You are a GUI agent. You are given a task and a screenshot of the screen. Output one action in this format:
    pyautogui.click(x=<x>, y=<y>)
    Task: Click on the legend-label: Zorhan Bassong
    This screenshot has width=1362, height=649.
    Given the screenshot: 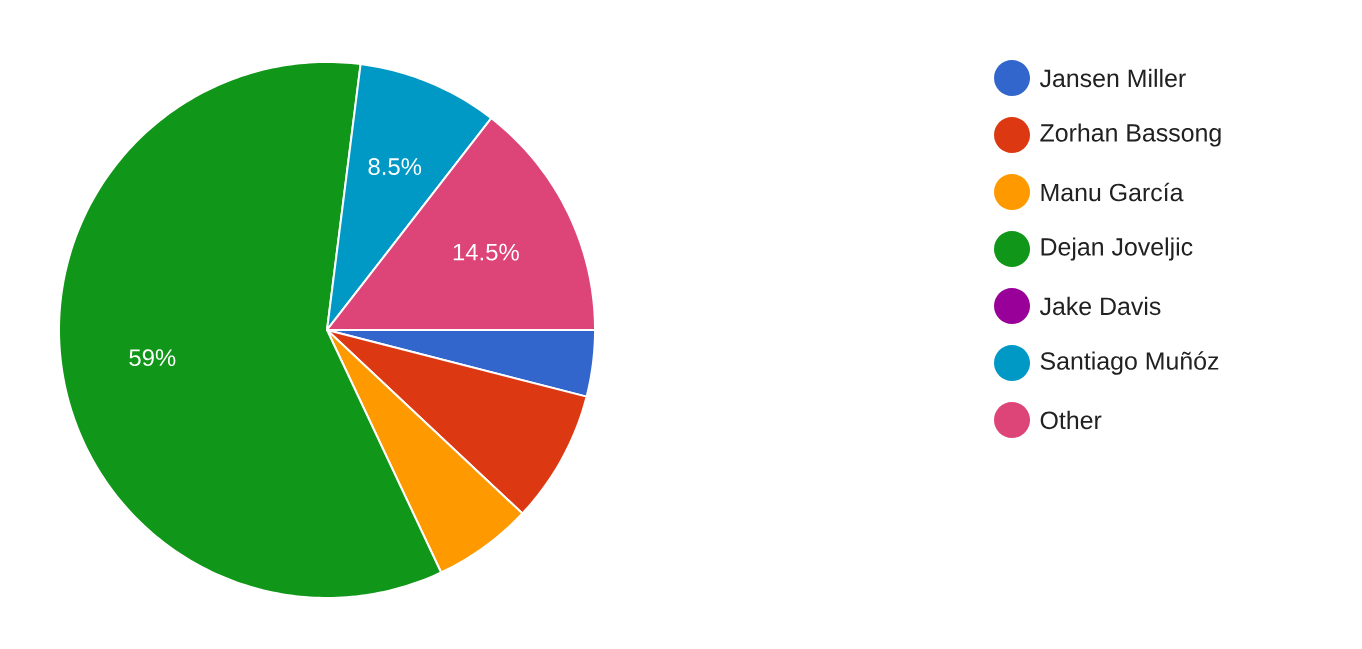 What is the action you would take?
    pyautogui.click(x=1130, y=135)
    